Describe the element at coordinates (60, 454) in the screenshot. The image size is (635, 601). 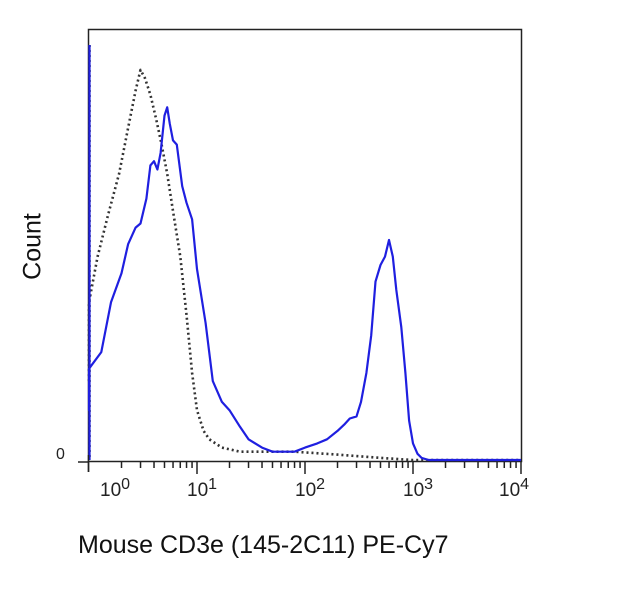
I see `y-zero-label: 0` at that location.